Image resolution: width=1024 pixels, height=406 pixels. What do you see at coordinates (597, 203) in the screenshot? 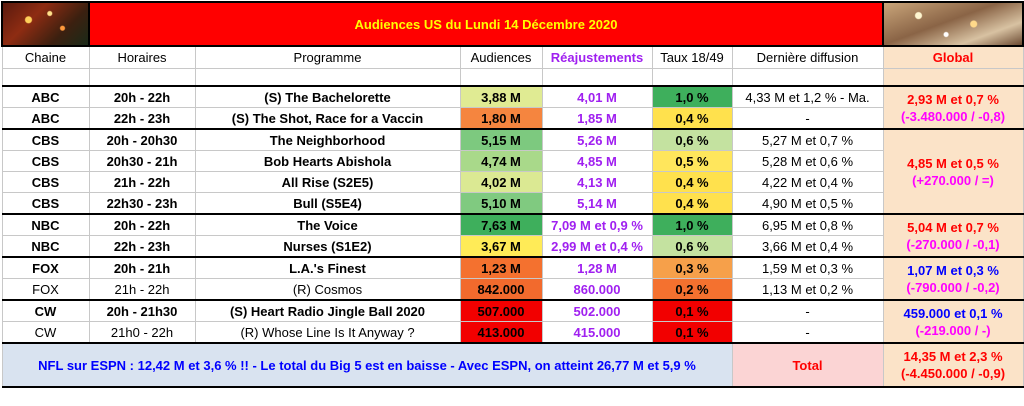
I see `cell-reajustement: 5,14 M` at bounding box center [597, 203].